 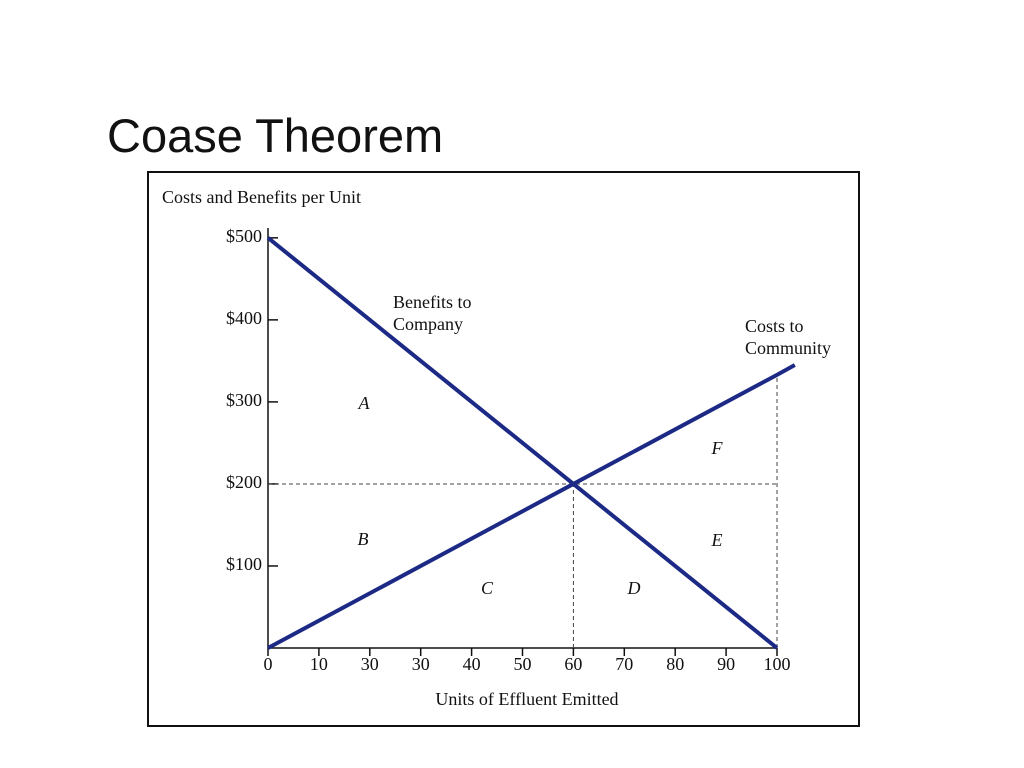 What do you see at coordinates (777, 664) in the screenshot?
I see `x-tick-label: 100` at bounding box center [777, 664].